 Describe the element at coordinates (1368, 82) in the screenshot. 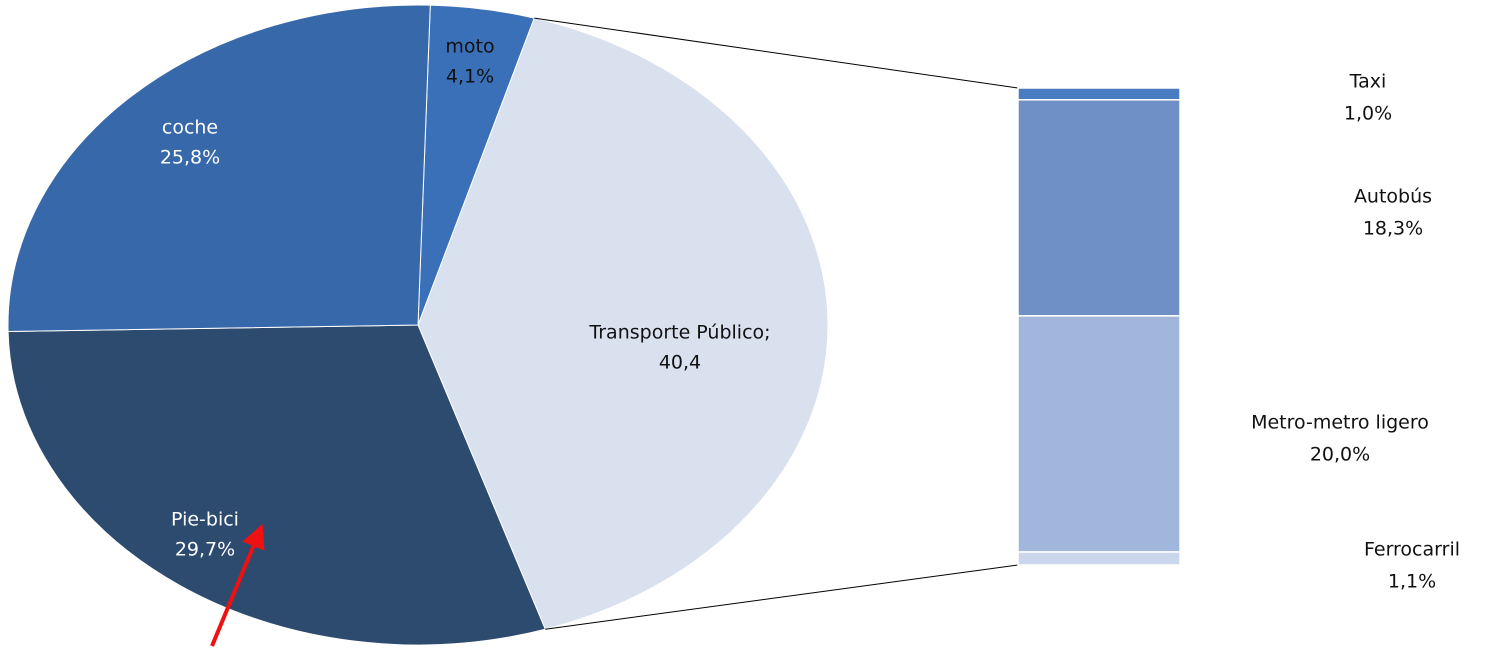

I see `bar-label: Taxi` at that location.